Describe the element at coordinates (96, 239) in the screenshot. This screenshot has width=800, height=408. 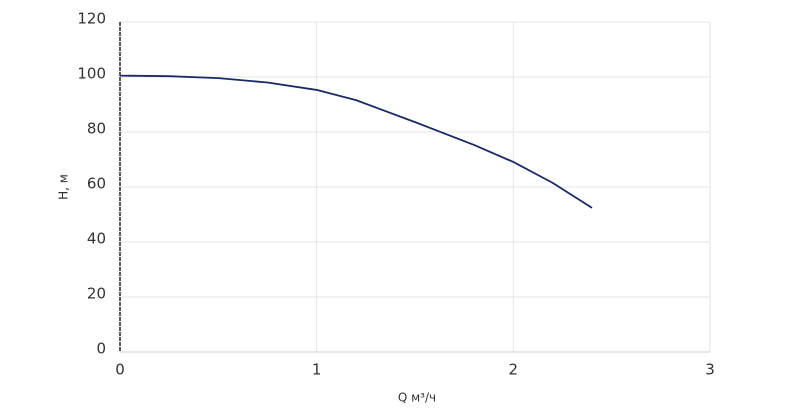
I see `y-tick-label: 40` at that location.